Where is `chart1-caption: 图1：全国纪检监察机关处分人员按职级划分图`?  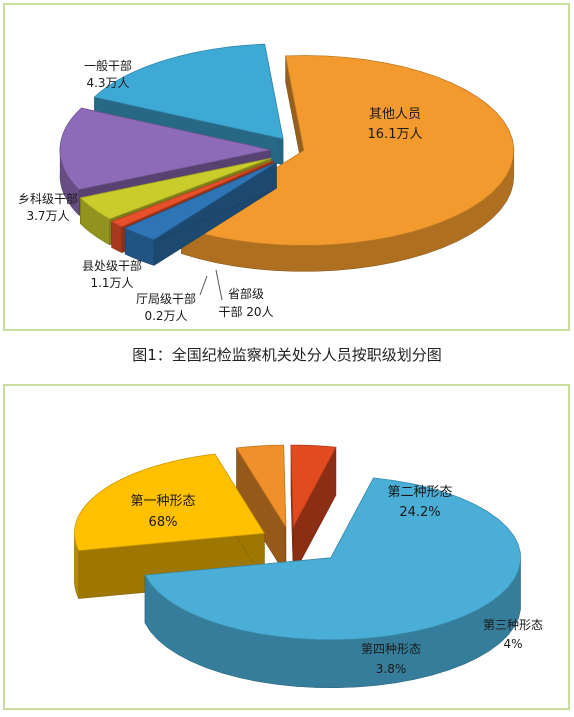 chart1-caption: 图1：全国纪检监察机关处分人员按职级划分图 is located at coordinates (287, 355).